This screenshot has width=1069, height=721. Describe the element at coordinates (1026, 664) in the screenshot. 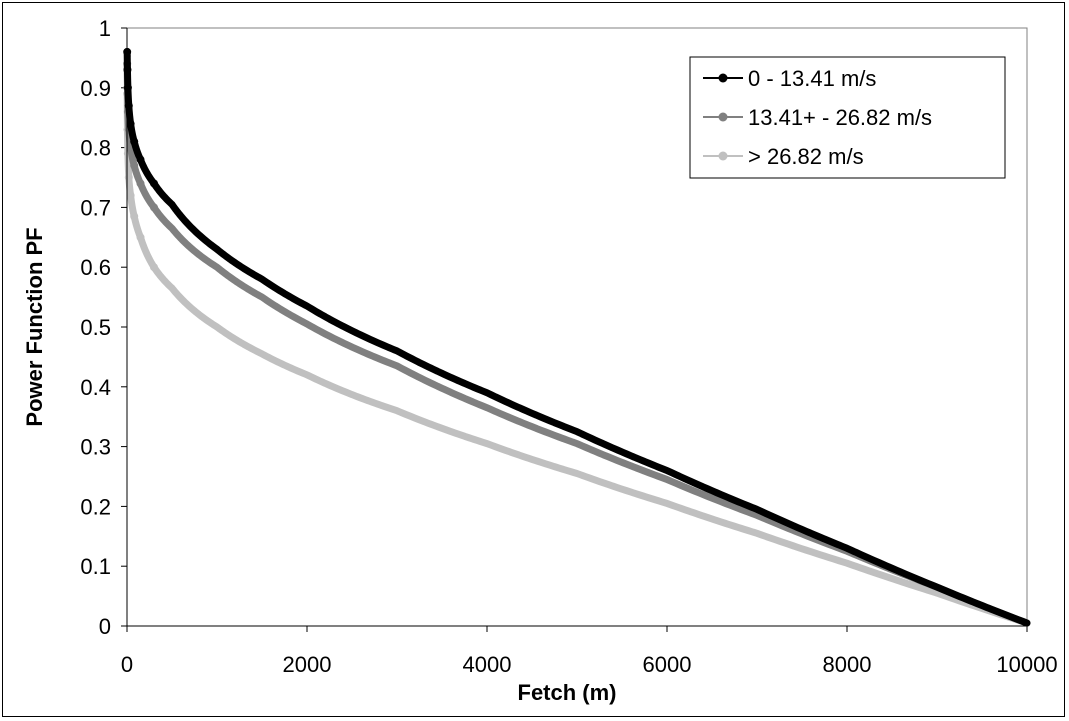

I see `x-tick-label: 10000` at that location.